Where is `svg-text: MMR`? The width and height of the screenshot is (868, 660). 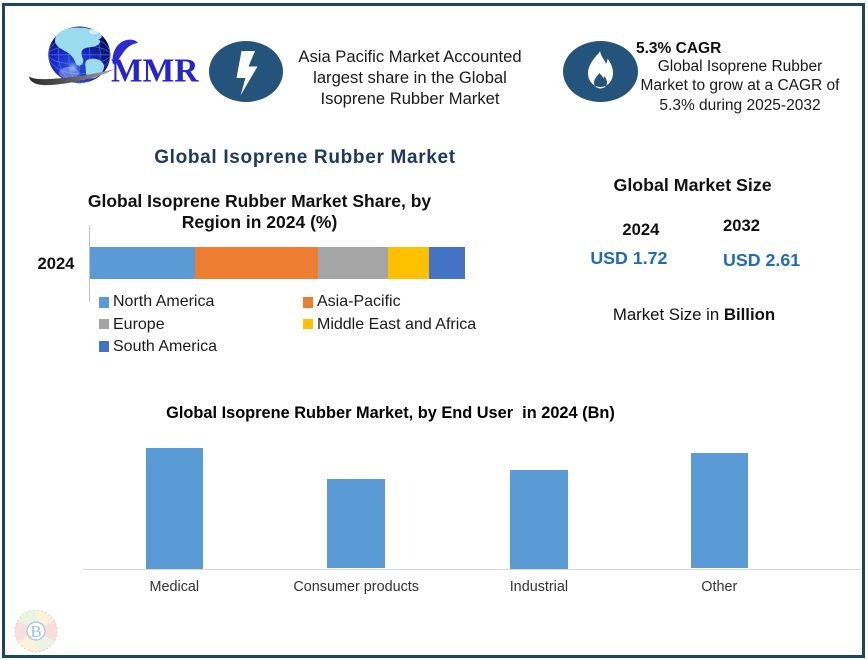 svg-text: MMR is located at coordinates (155, 71).